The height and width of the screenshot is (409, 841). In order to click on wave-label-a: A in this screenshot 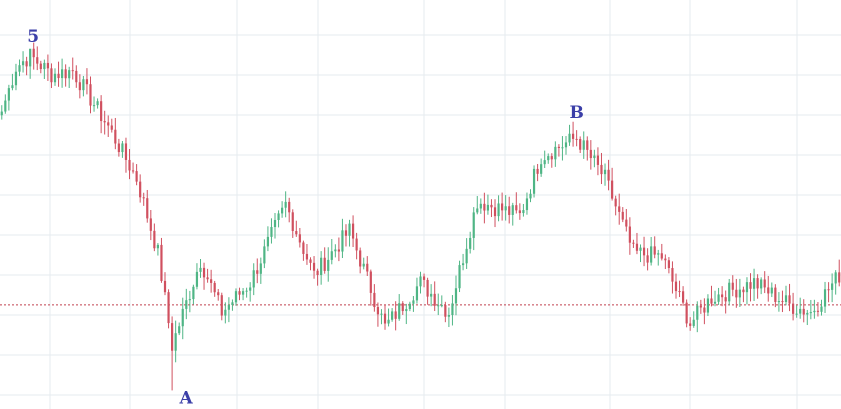, I will do `click(186, 398)`.